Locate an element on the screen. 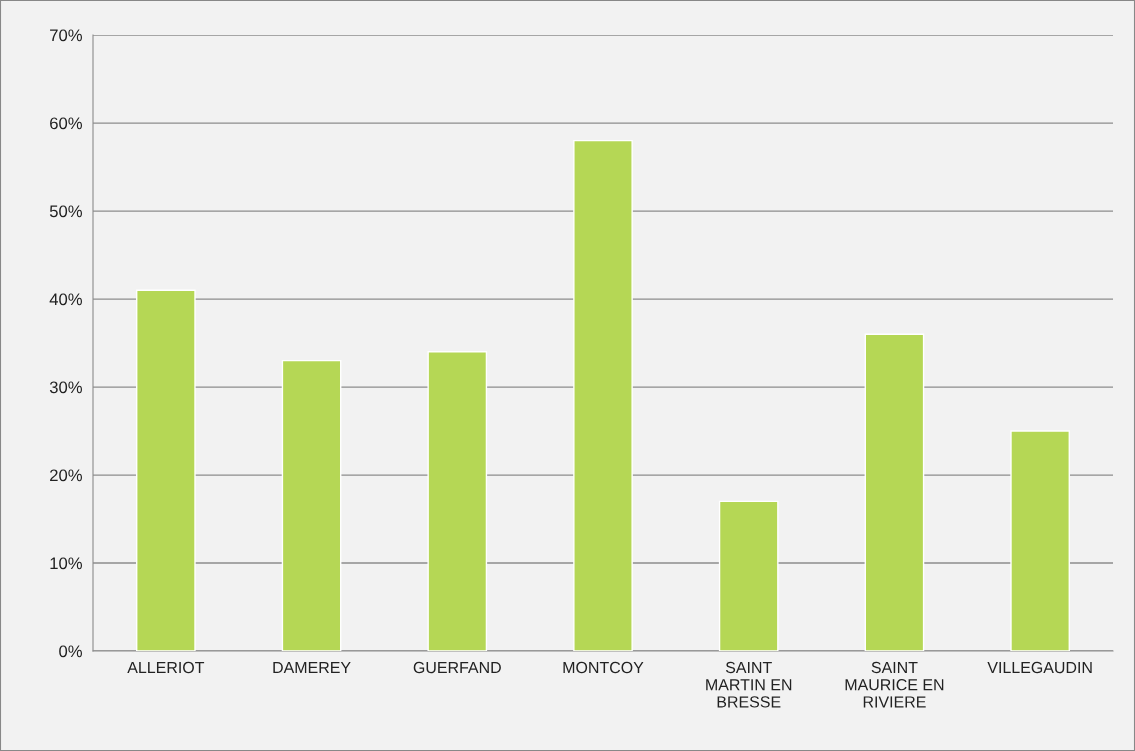 The width and height of the screenshot is (1135, 751). y-tick-label: 60% is located at coordinates (66, 123).